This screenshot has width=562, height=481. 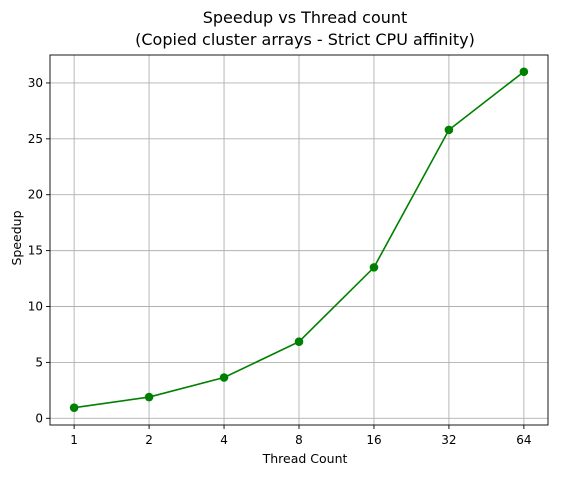 I want to click on y-tick-label: 0, so click(x=39, y=418).